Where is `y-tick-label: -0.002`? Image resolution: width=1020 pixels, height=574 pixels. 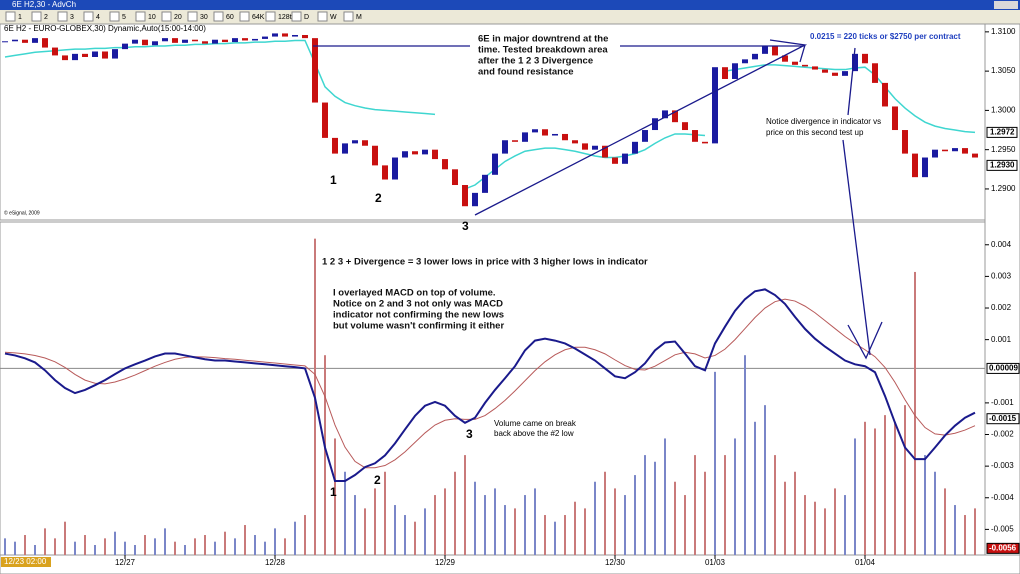
y-tick-label: -0.002 is located at coordinates (1002, 434).